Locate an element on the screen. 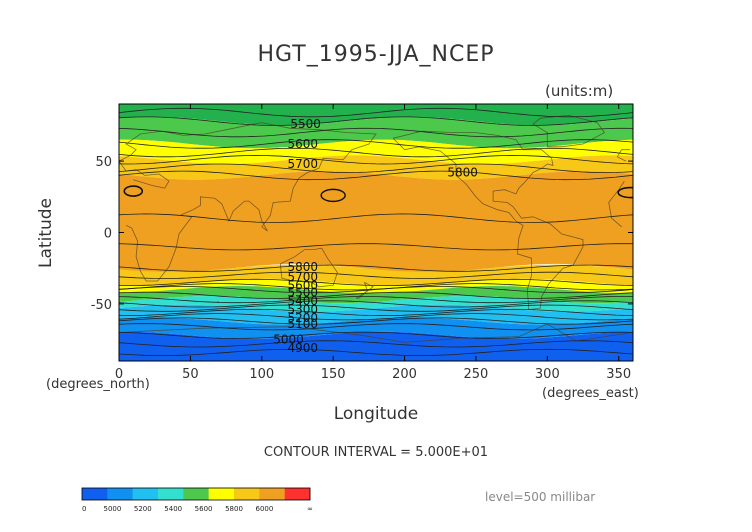 Image resolution: width=752 pixels, height=532 pixels. contour-label: 5400 is located at coordinates (302, 301).